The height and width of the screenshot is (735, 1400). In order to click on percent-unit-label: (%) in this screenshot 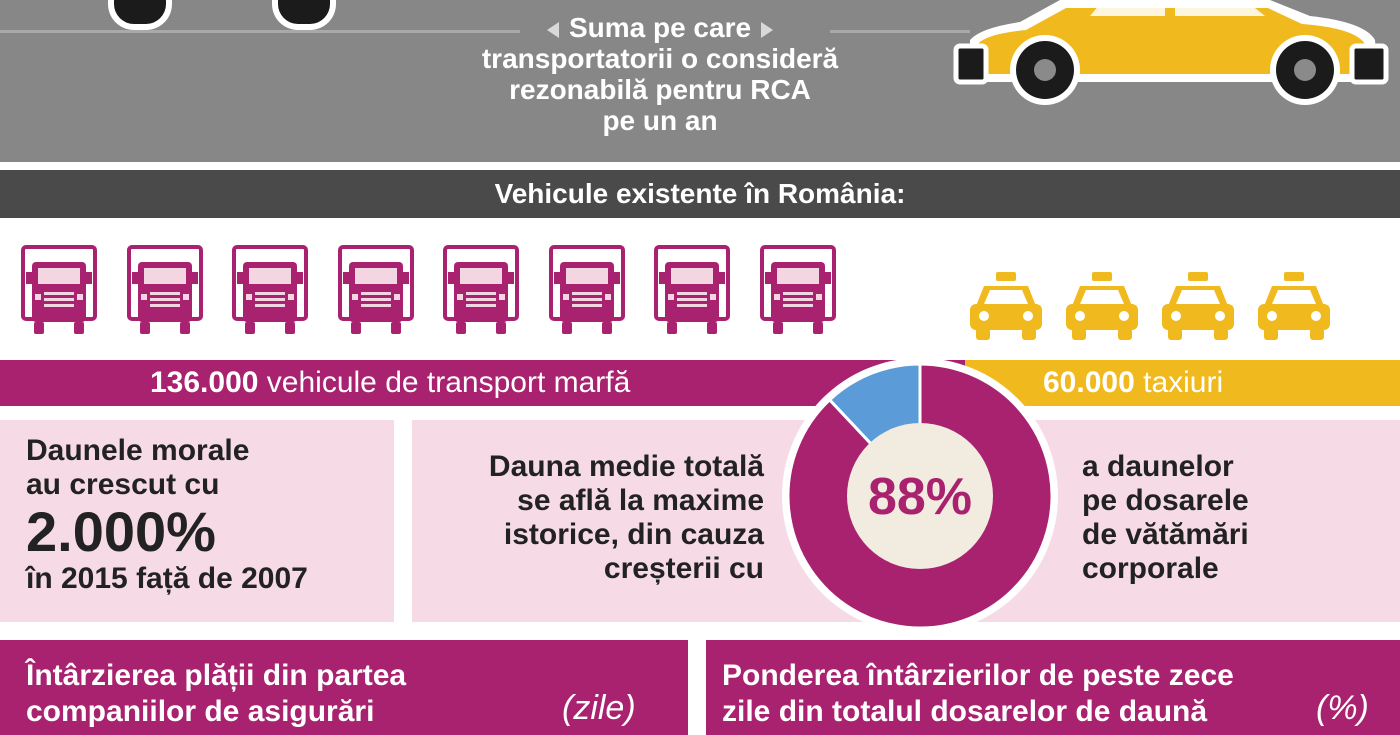, I will do `click(1342, 708)`.